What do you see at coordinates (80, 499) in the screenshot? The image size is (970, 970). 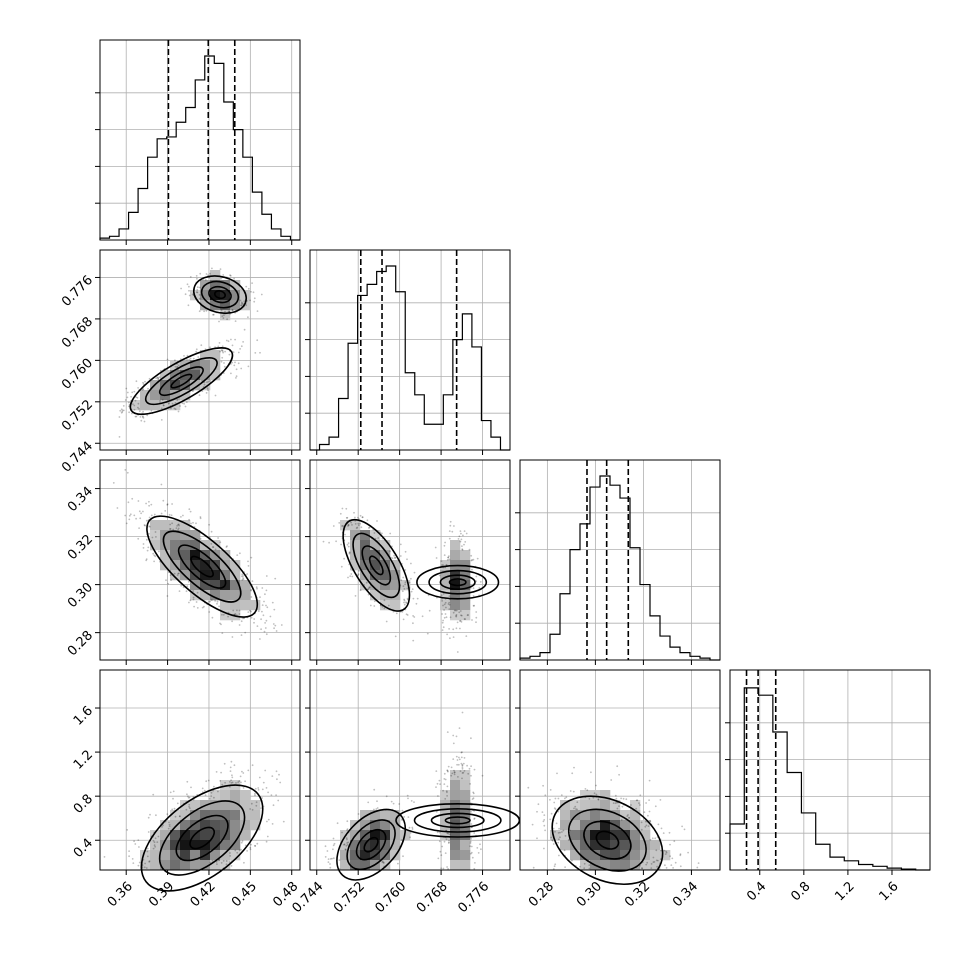 I see `y-tick-label: 0.34` at bounding box center [80, 499].